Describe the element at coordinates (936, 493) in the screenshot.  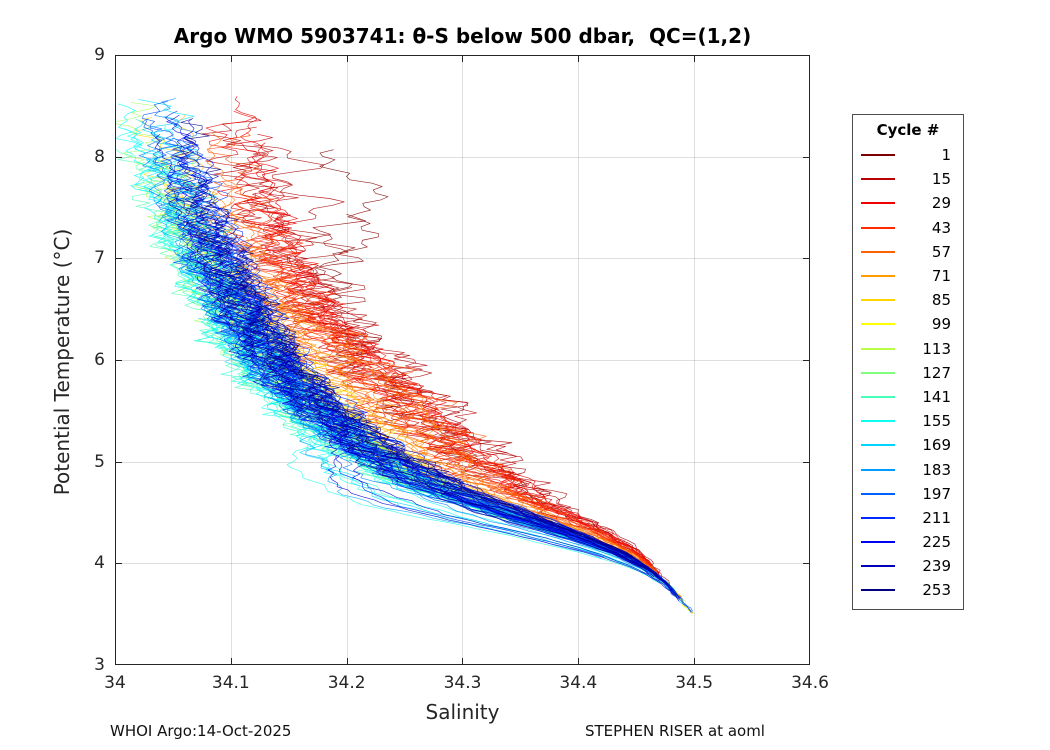
I see `legend-cycle-number: 197` at that location.